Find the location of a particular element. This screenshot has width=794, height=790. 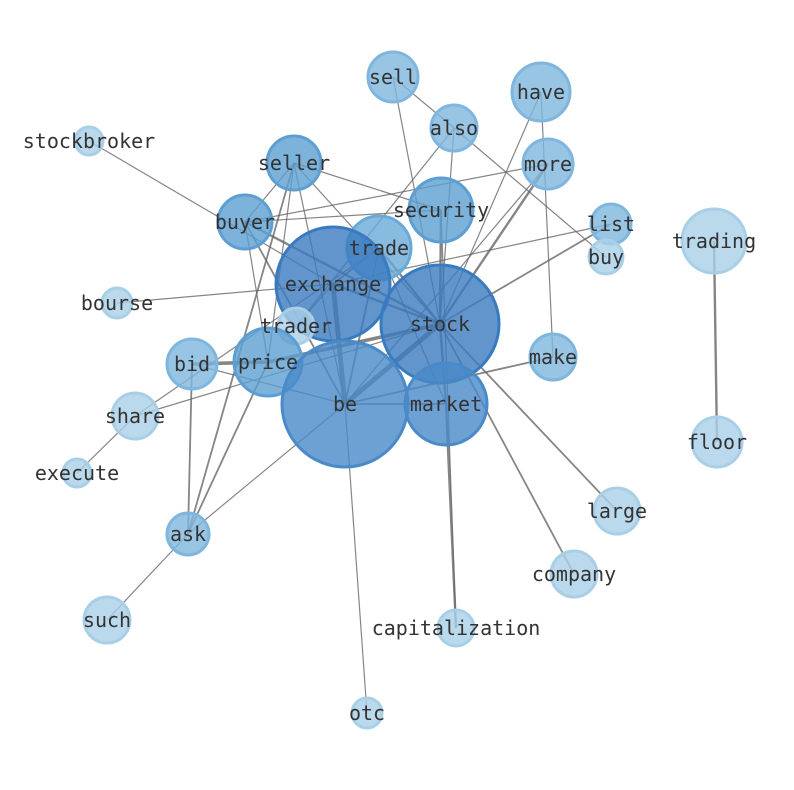

node-buy is located at coordinates (606, 257).